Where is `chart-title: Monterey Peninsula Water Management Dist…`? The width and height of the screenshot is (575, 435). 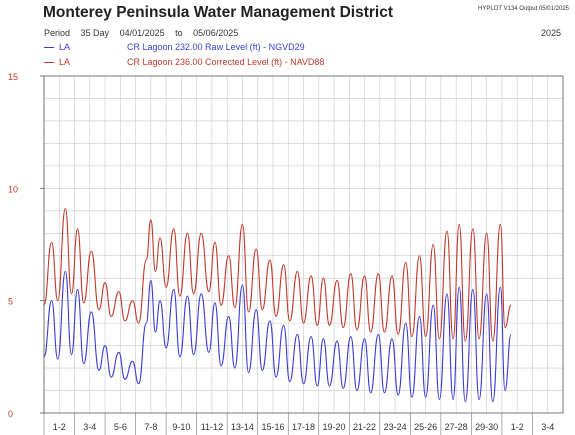
chart-title: Monterey Peninsula Water Management Dist… is located at coordinates (218, 12).